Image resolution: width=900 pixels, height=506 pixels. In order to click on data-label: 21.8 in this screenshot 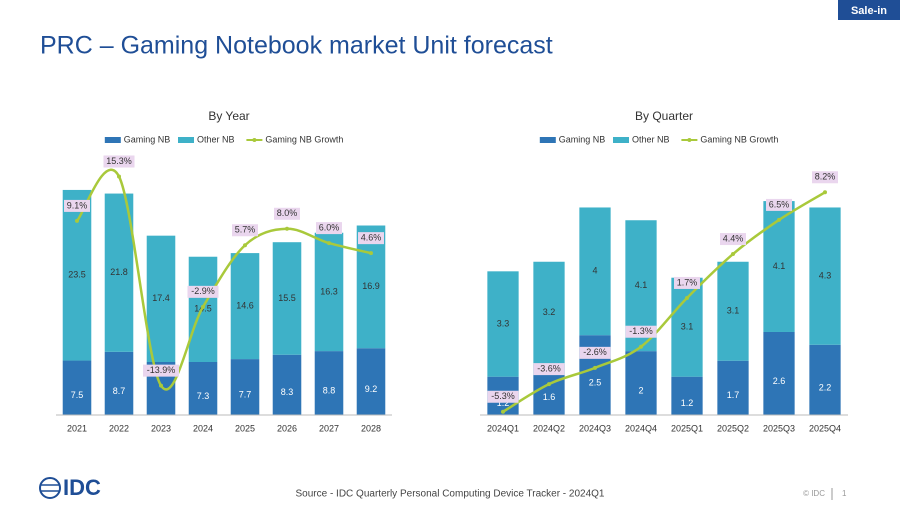, I will do `click(119, 272)`.